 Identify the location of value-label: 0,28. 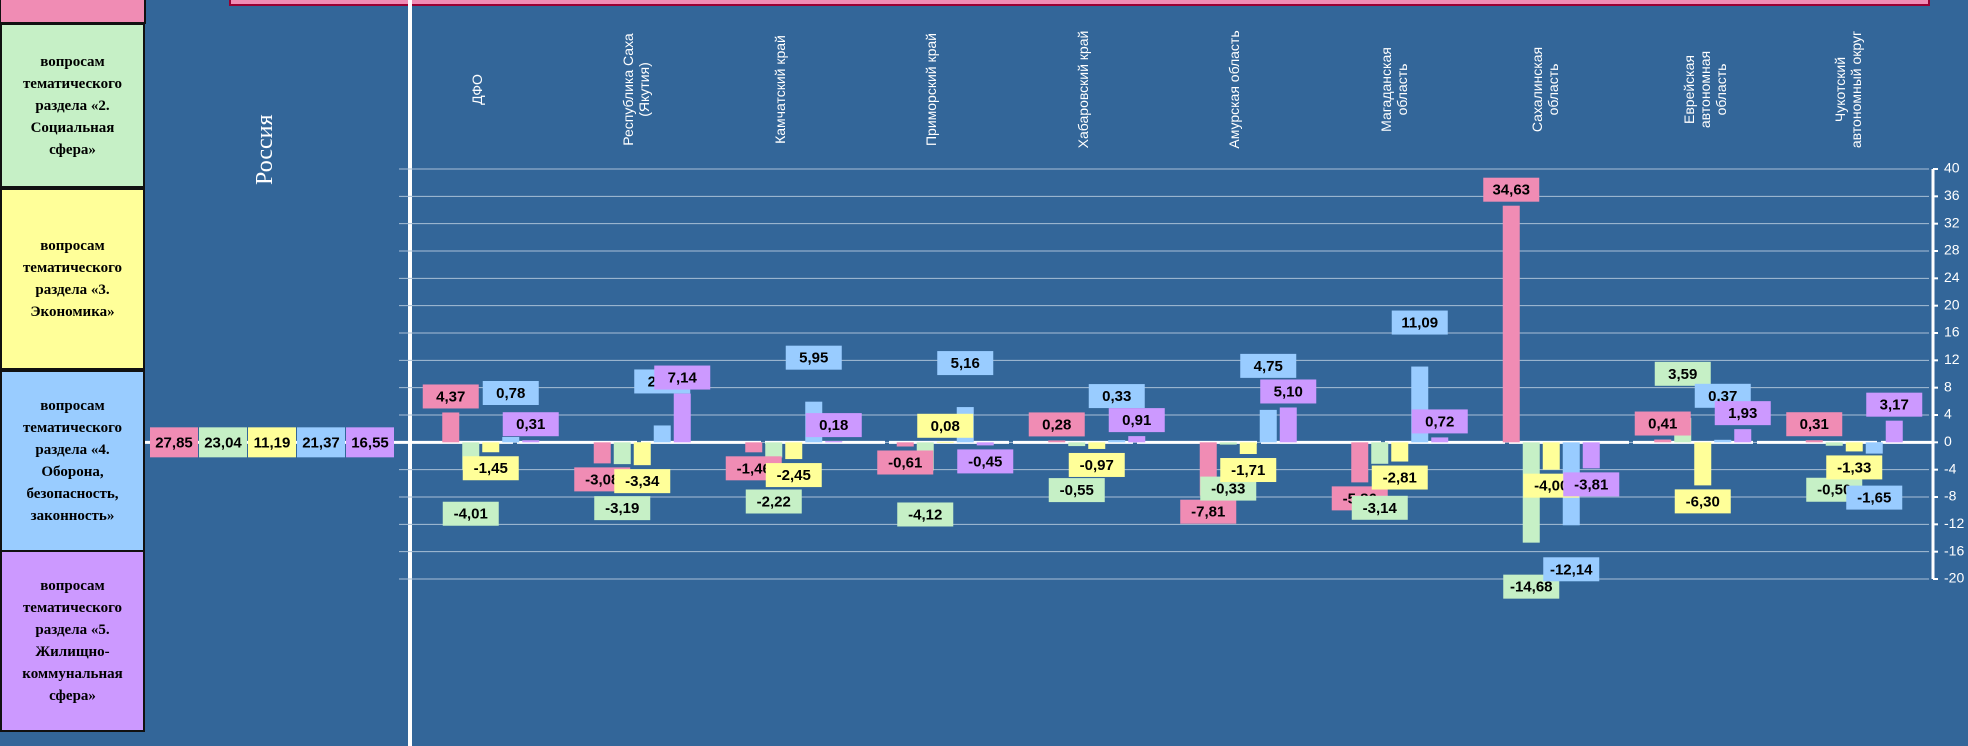
(1056, 424).